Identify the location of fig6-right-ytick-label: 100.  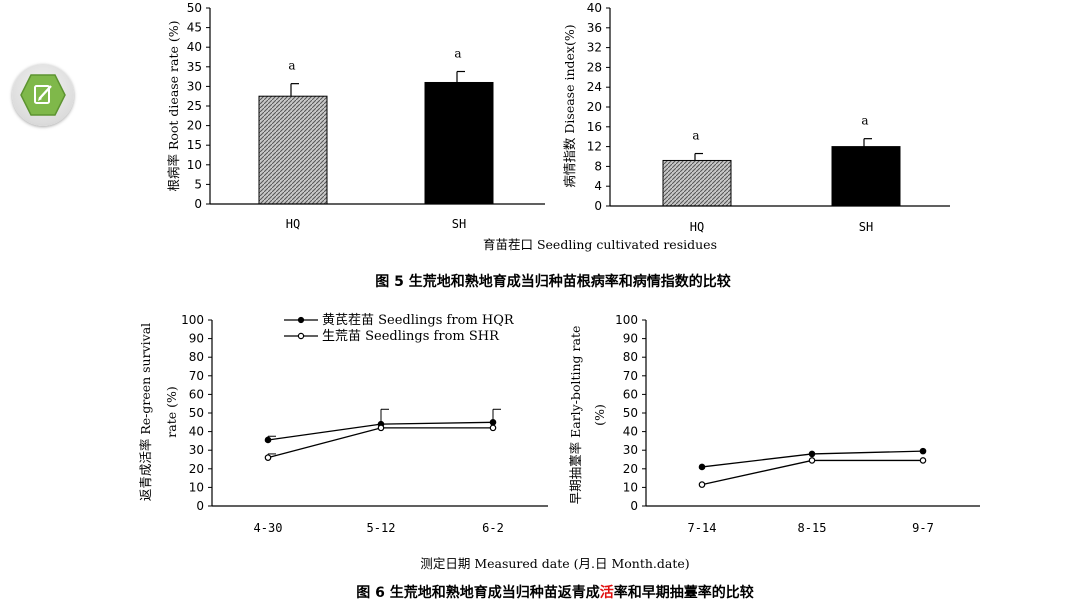
(626, 320).